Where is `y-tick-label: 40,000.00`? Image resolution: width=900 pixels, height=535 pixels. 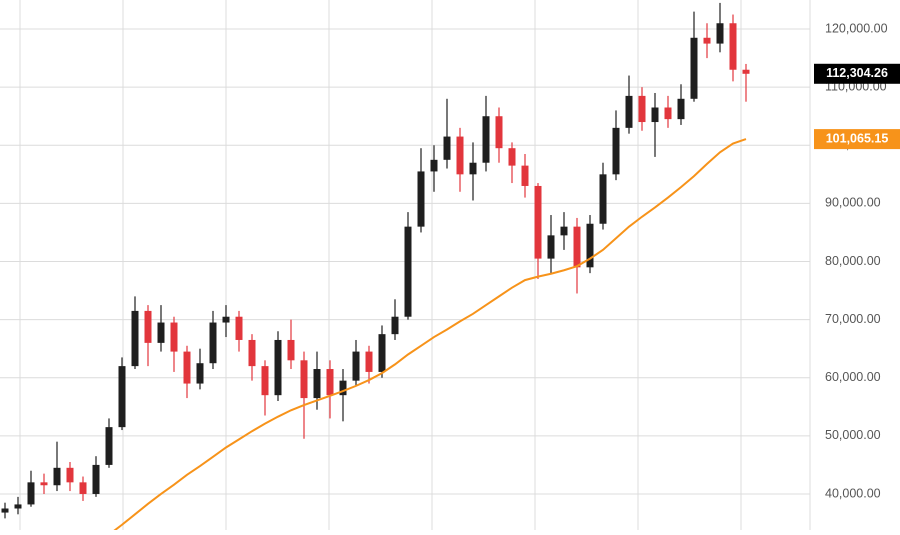 y-tick-label: 40,000.00 is located at coordinates (853, 493).